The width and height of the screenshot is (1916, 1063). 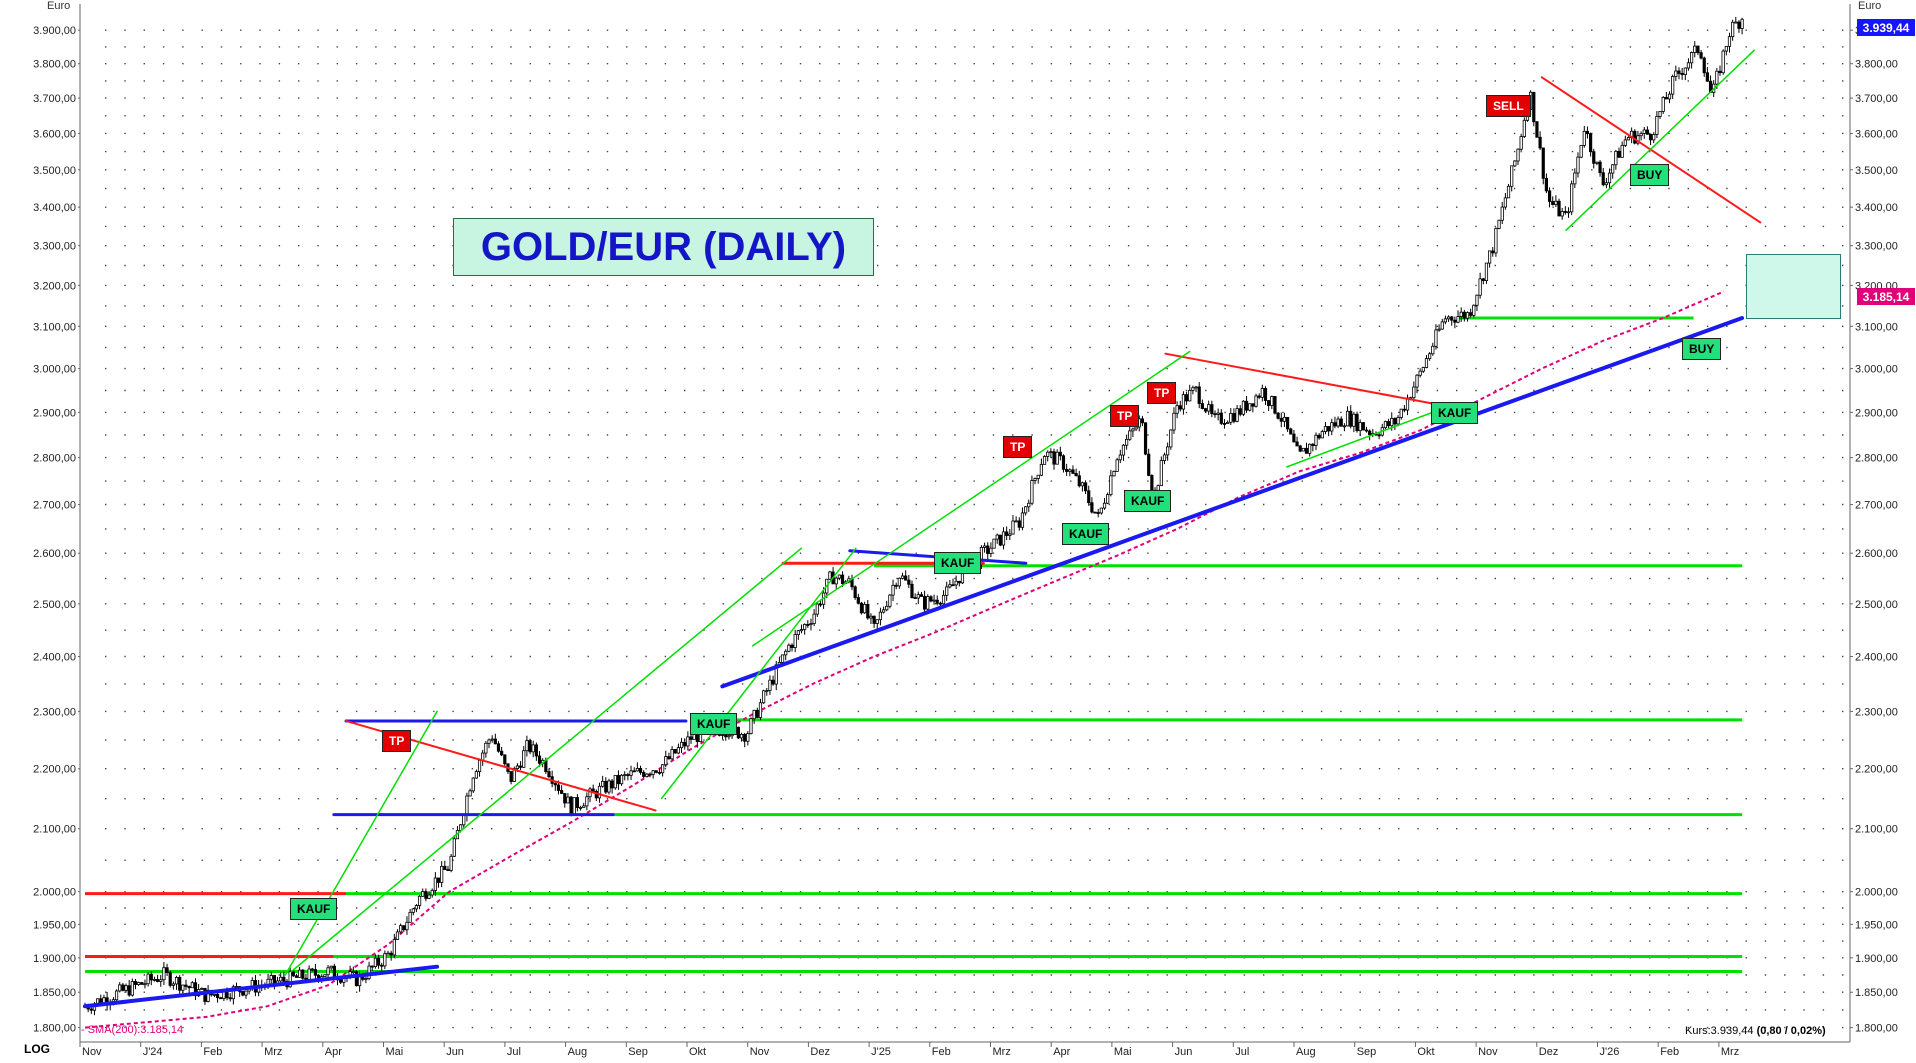 I want to click on x-tick-label: Mrz, so click(x=273, y=1052).